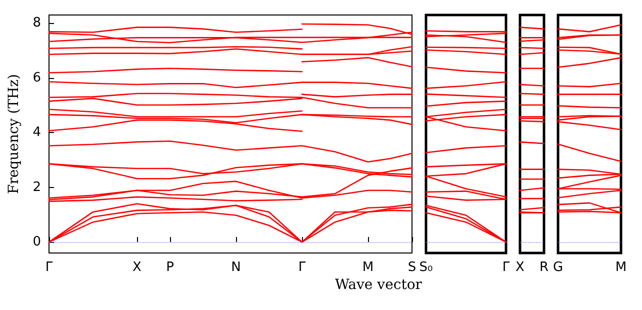  Describe the element at coordinates (36, 132) in the screenshot. I see `y-tick-label: 4` at that location.